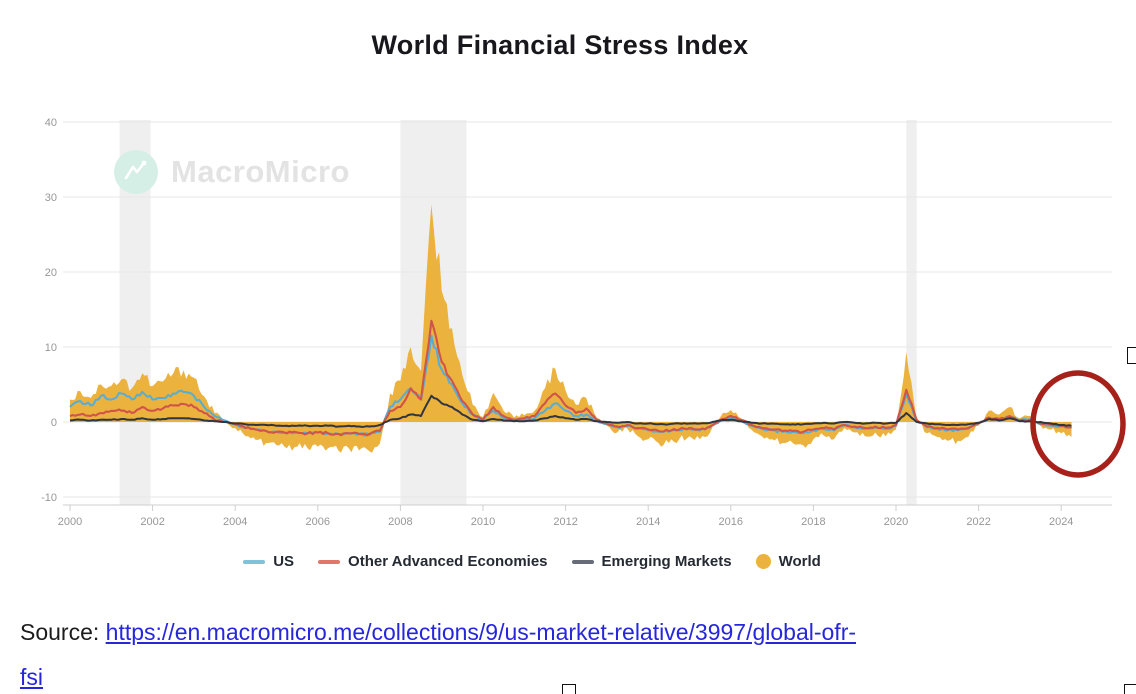 This screenshot has width=1136, height=694. Describe the element at coordinates (152, 522) in the screenshot. I see `svg-text: 2002` at that location.